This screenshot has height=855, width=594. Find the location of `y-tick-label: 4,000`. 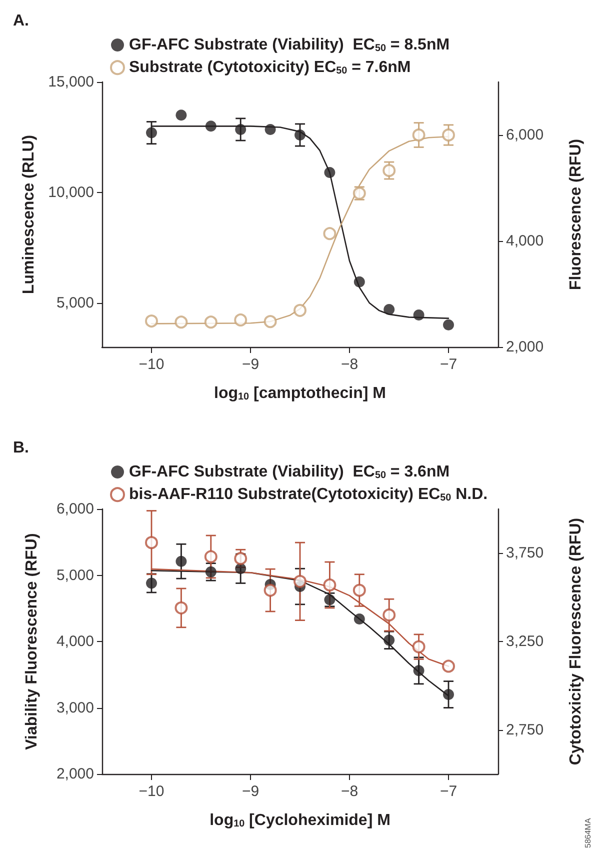

y-tick-label: 4,000 is located at coordinates (75, 641).